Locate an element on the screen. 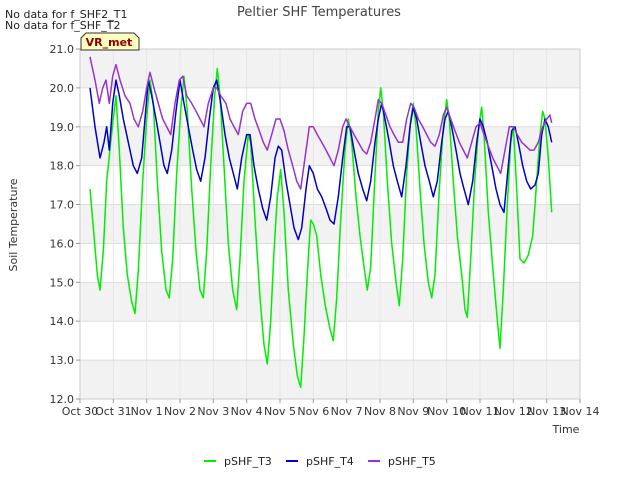  y-tick-label: 15.0 is located at coordinates (62, 282).